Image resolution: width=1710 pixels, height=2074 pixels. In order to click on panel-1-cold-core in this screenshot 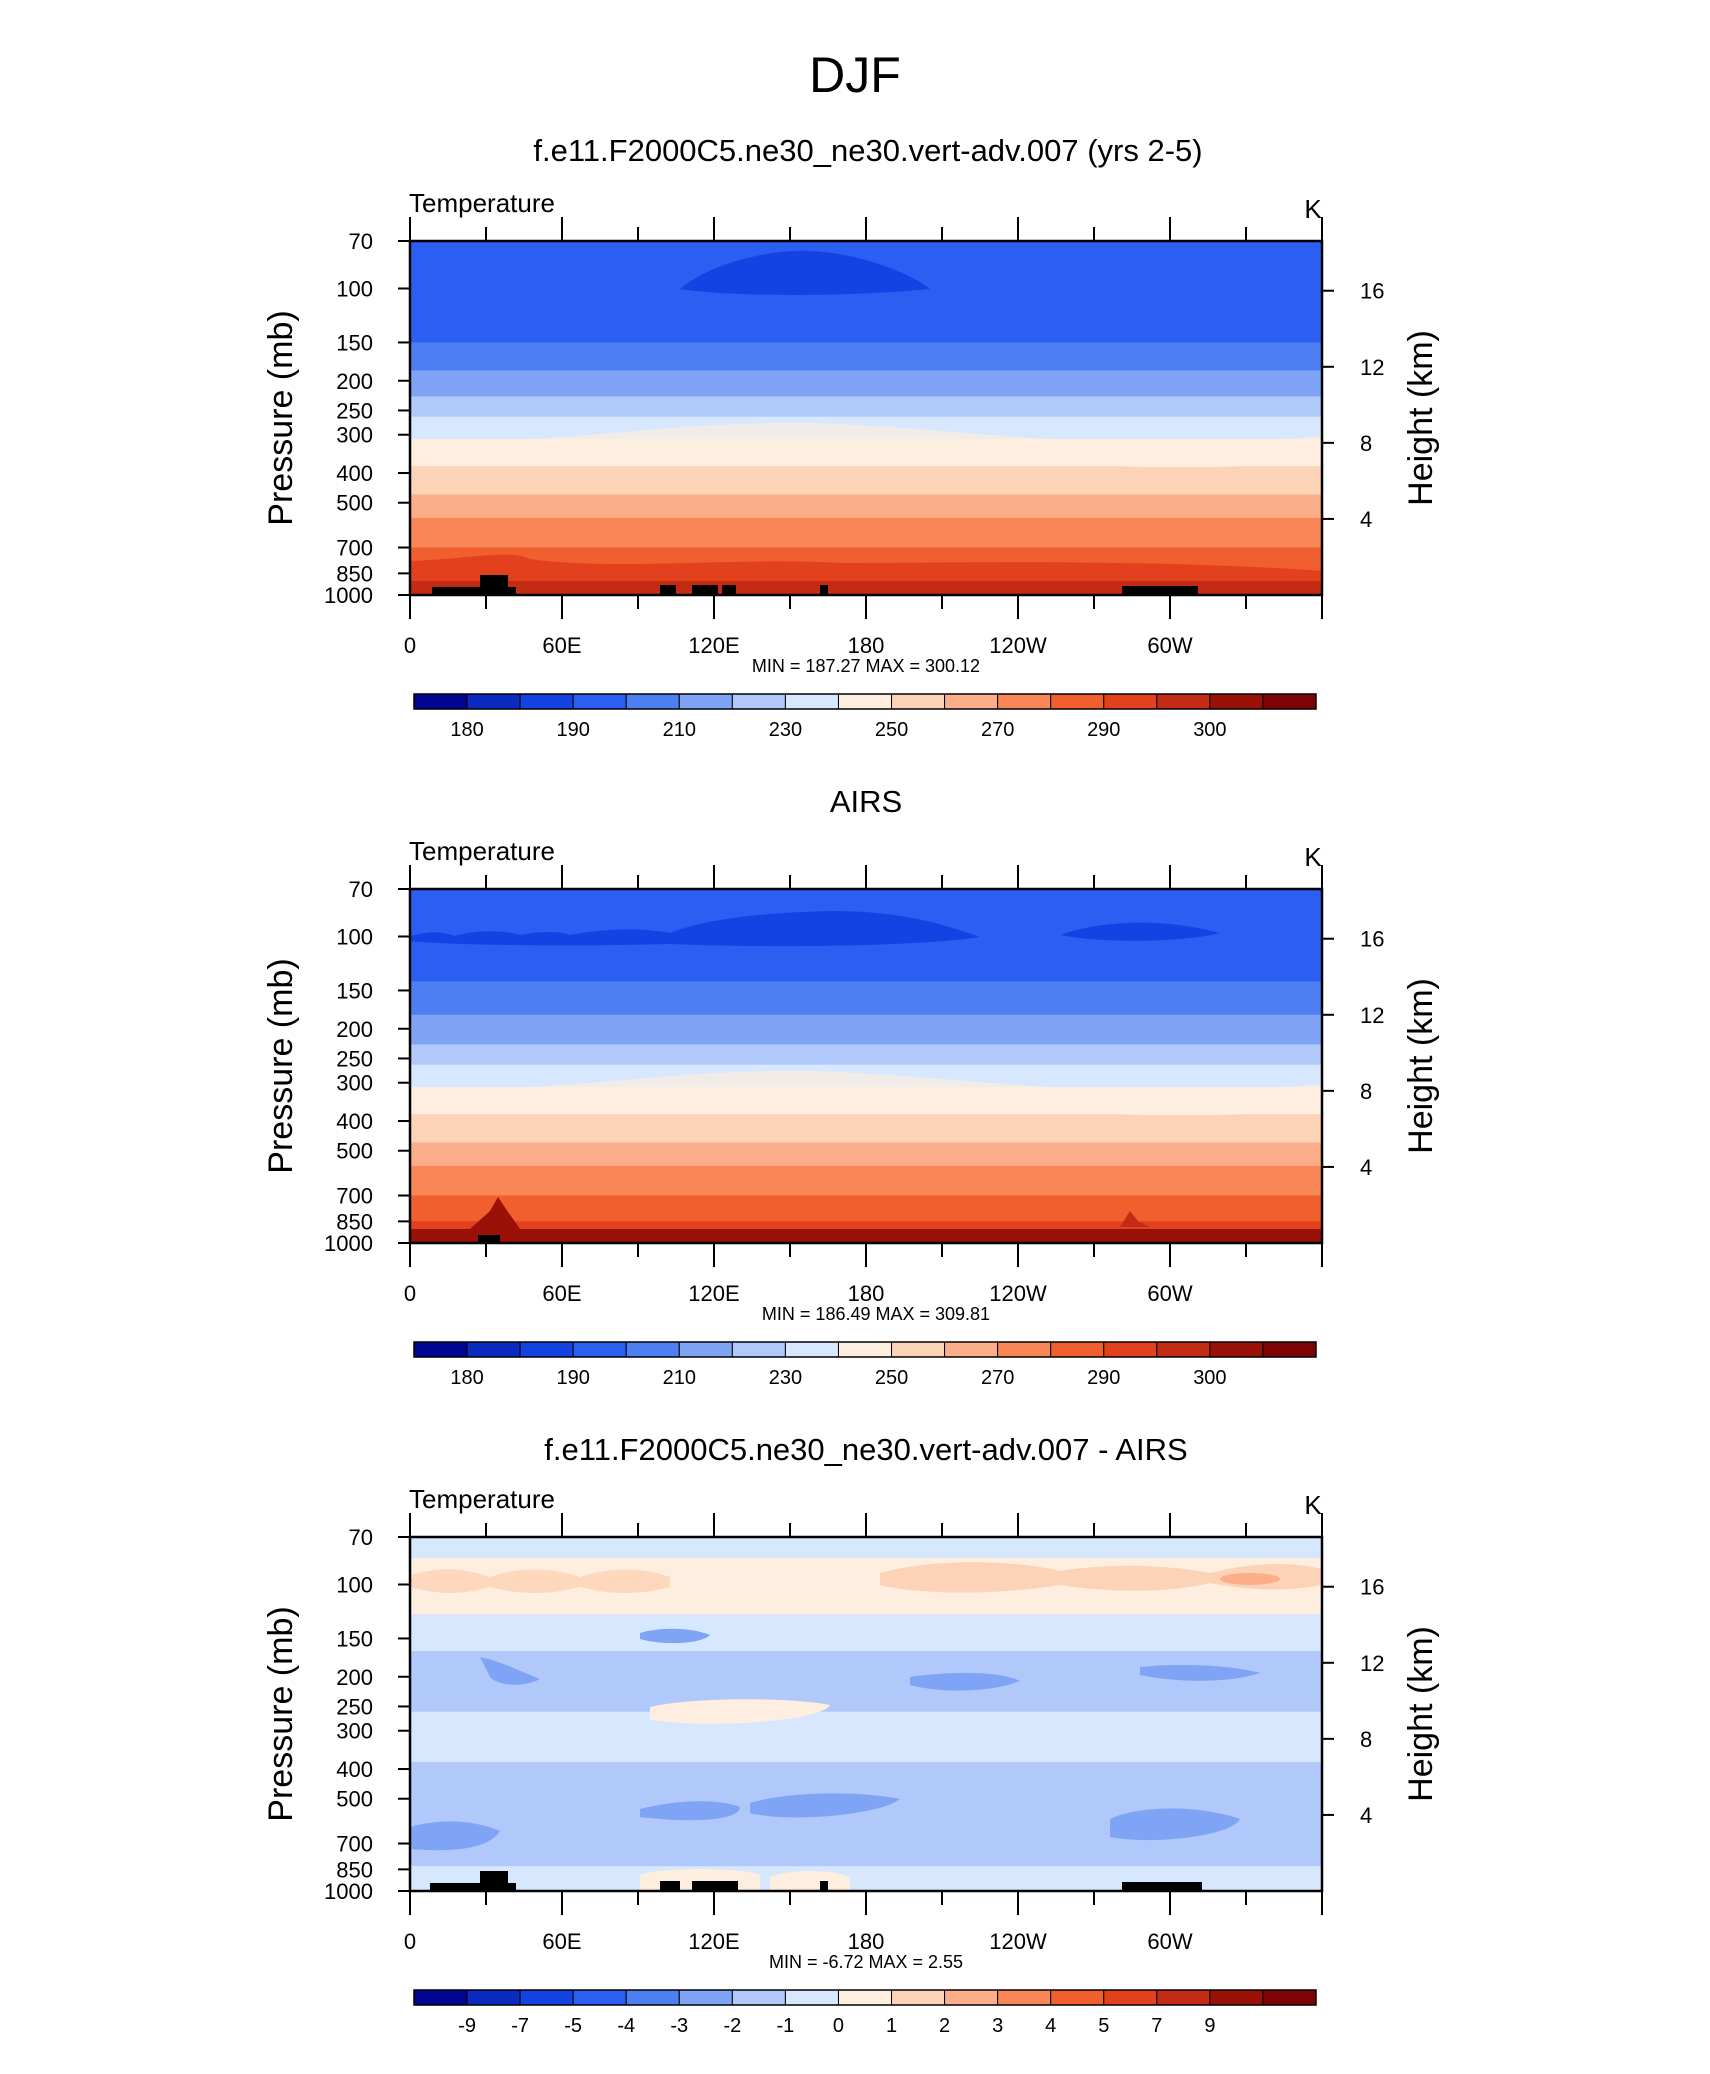, I will do `click(805, 272)`.